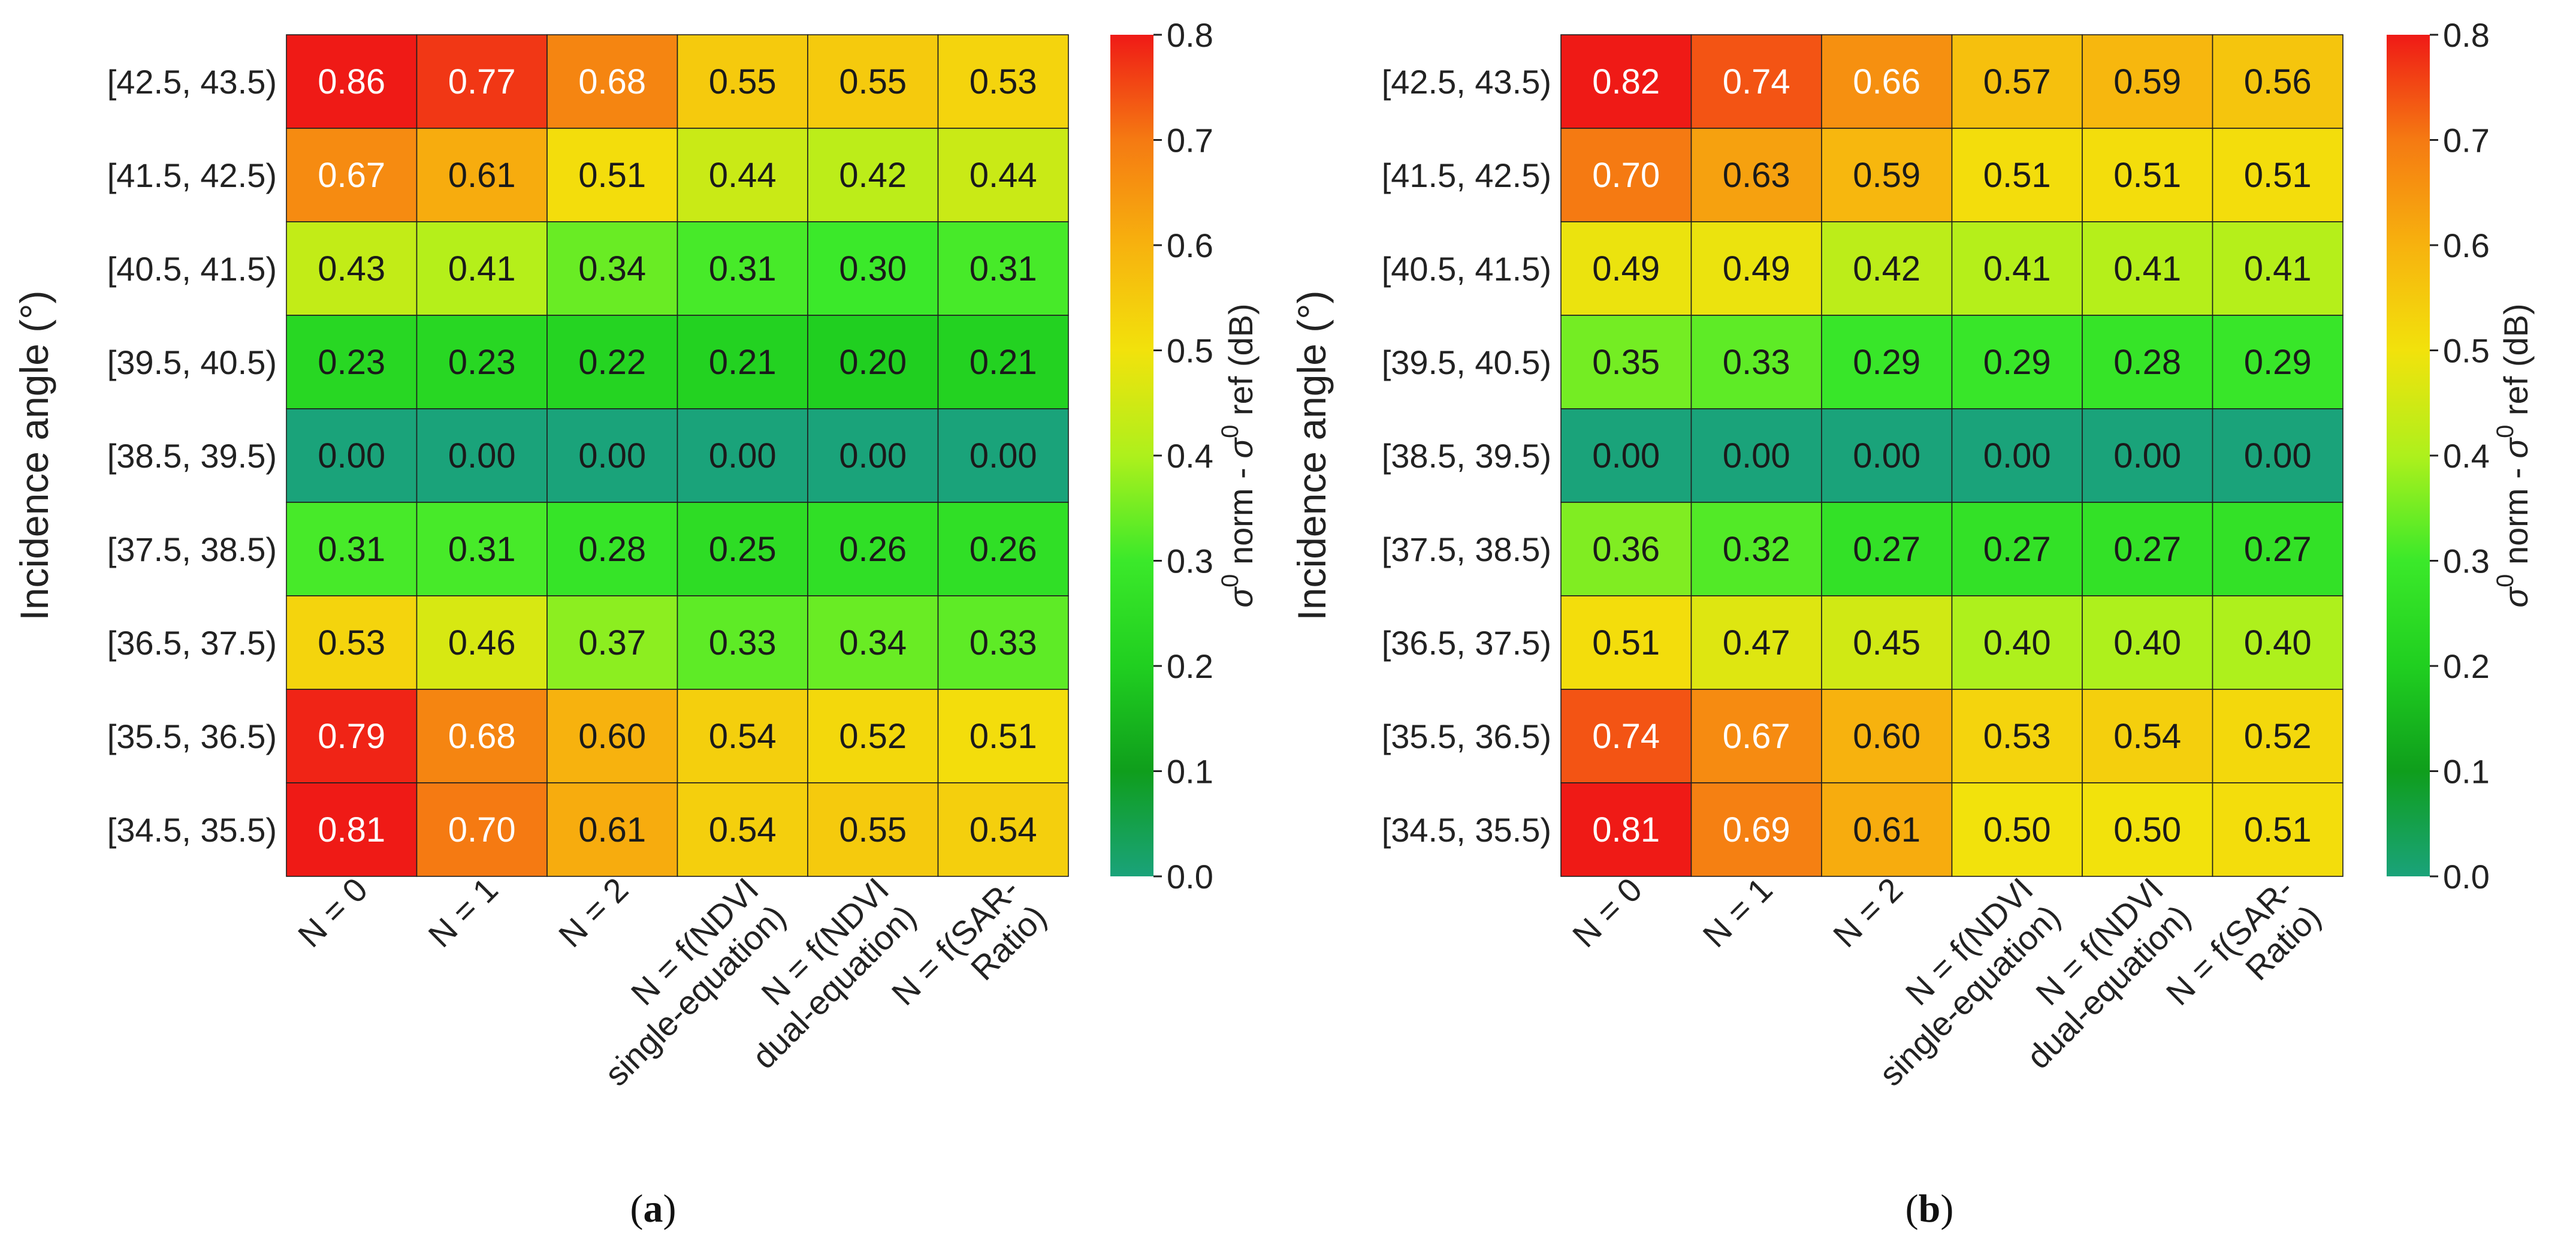  I want to click on cell-value-label: 0.59, so click(2147, 81).